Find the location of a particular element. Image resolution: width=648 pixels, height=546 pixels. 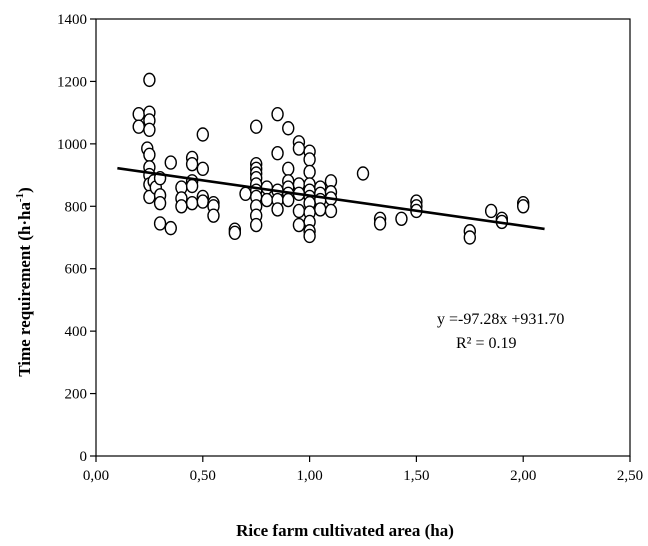

y-tick-label: 1400 is located at coordinates (72, 20).